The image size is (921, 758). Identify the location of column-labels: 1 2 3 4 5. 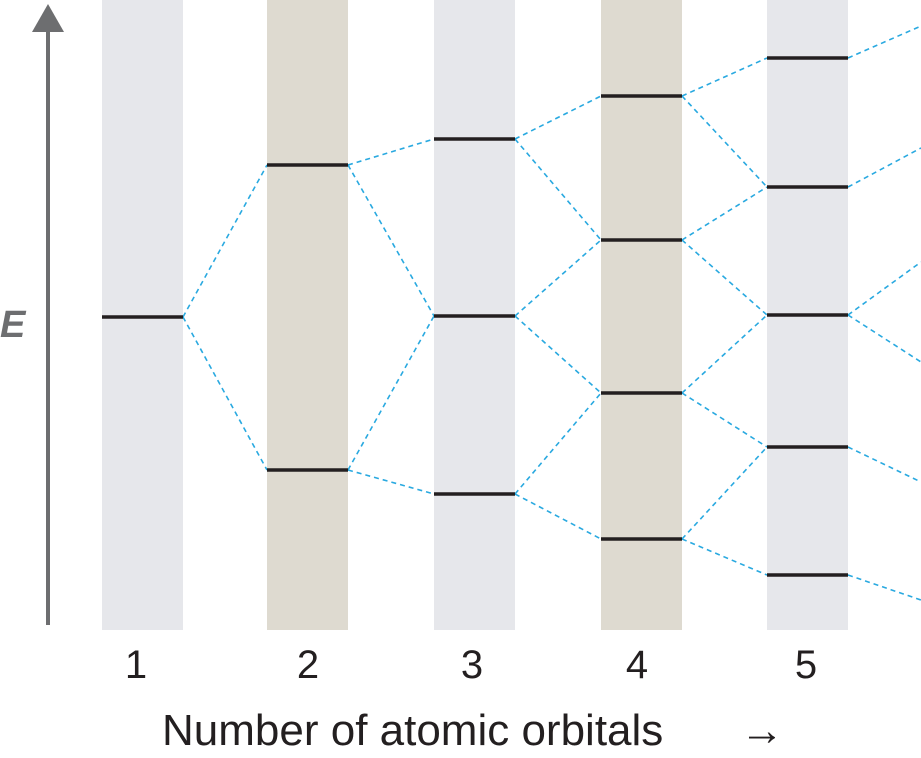
(471, 665).